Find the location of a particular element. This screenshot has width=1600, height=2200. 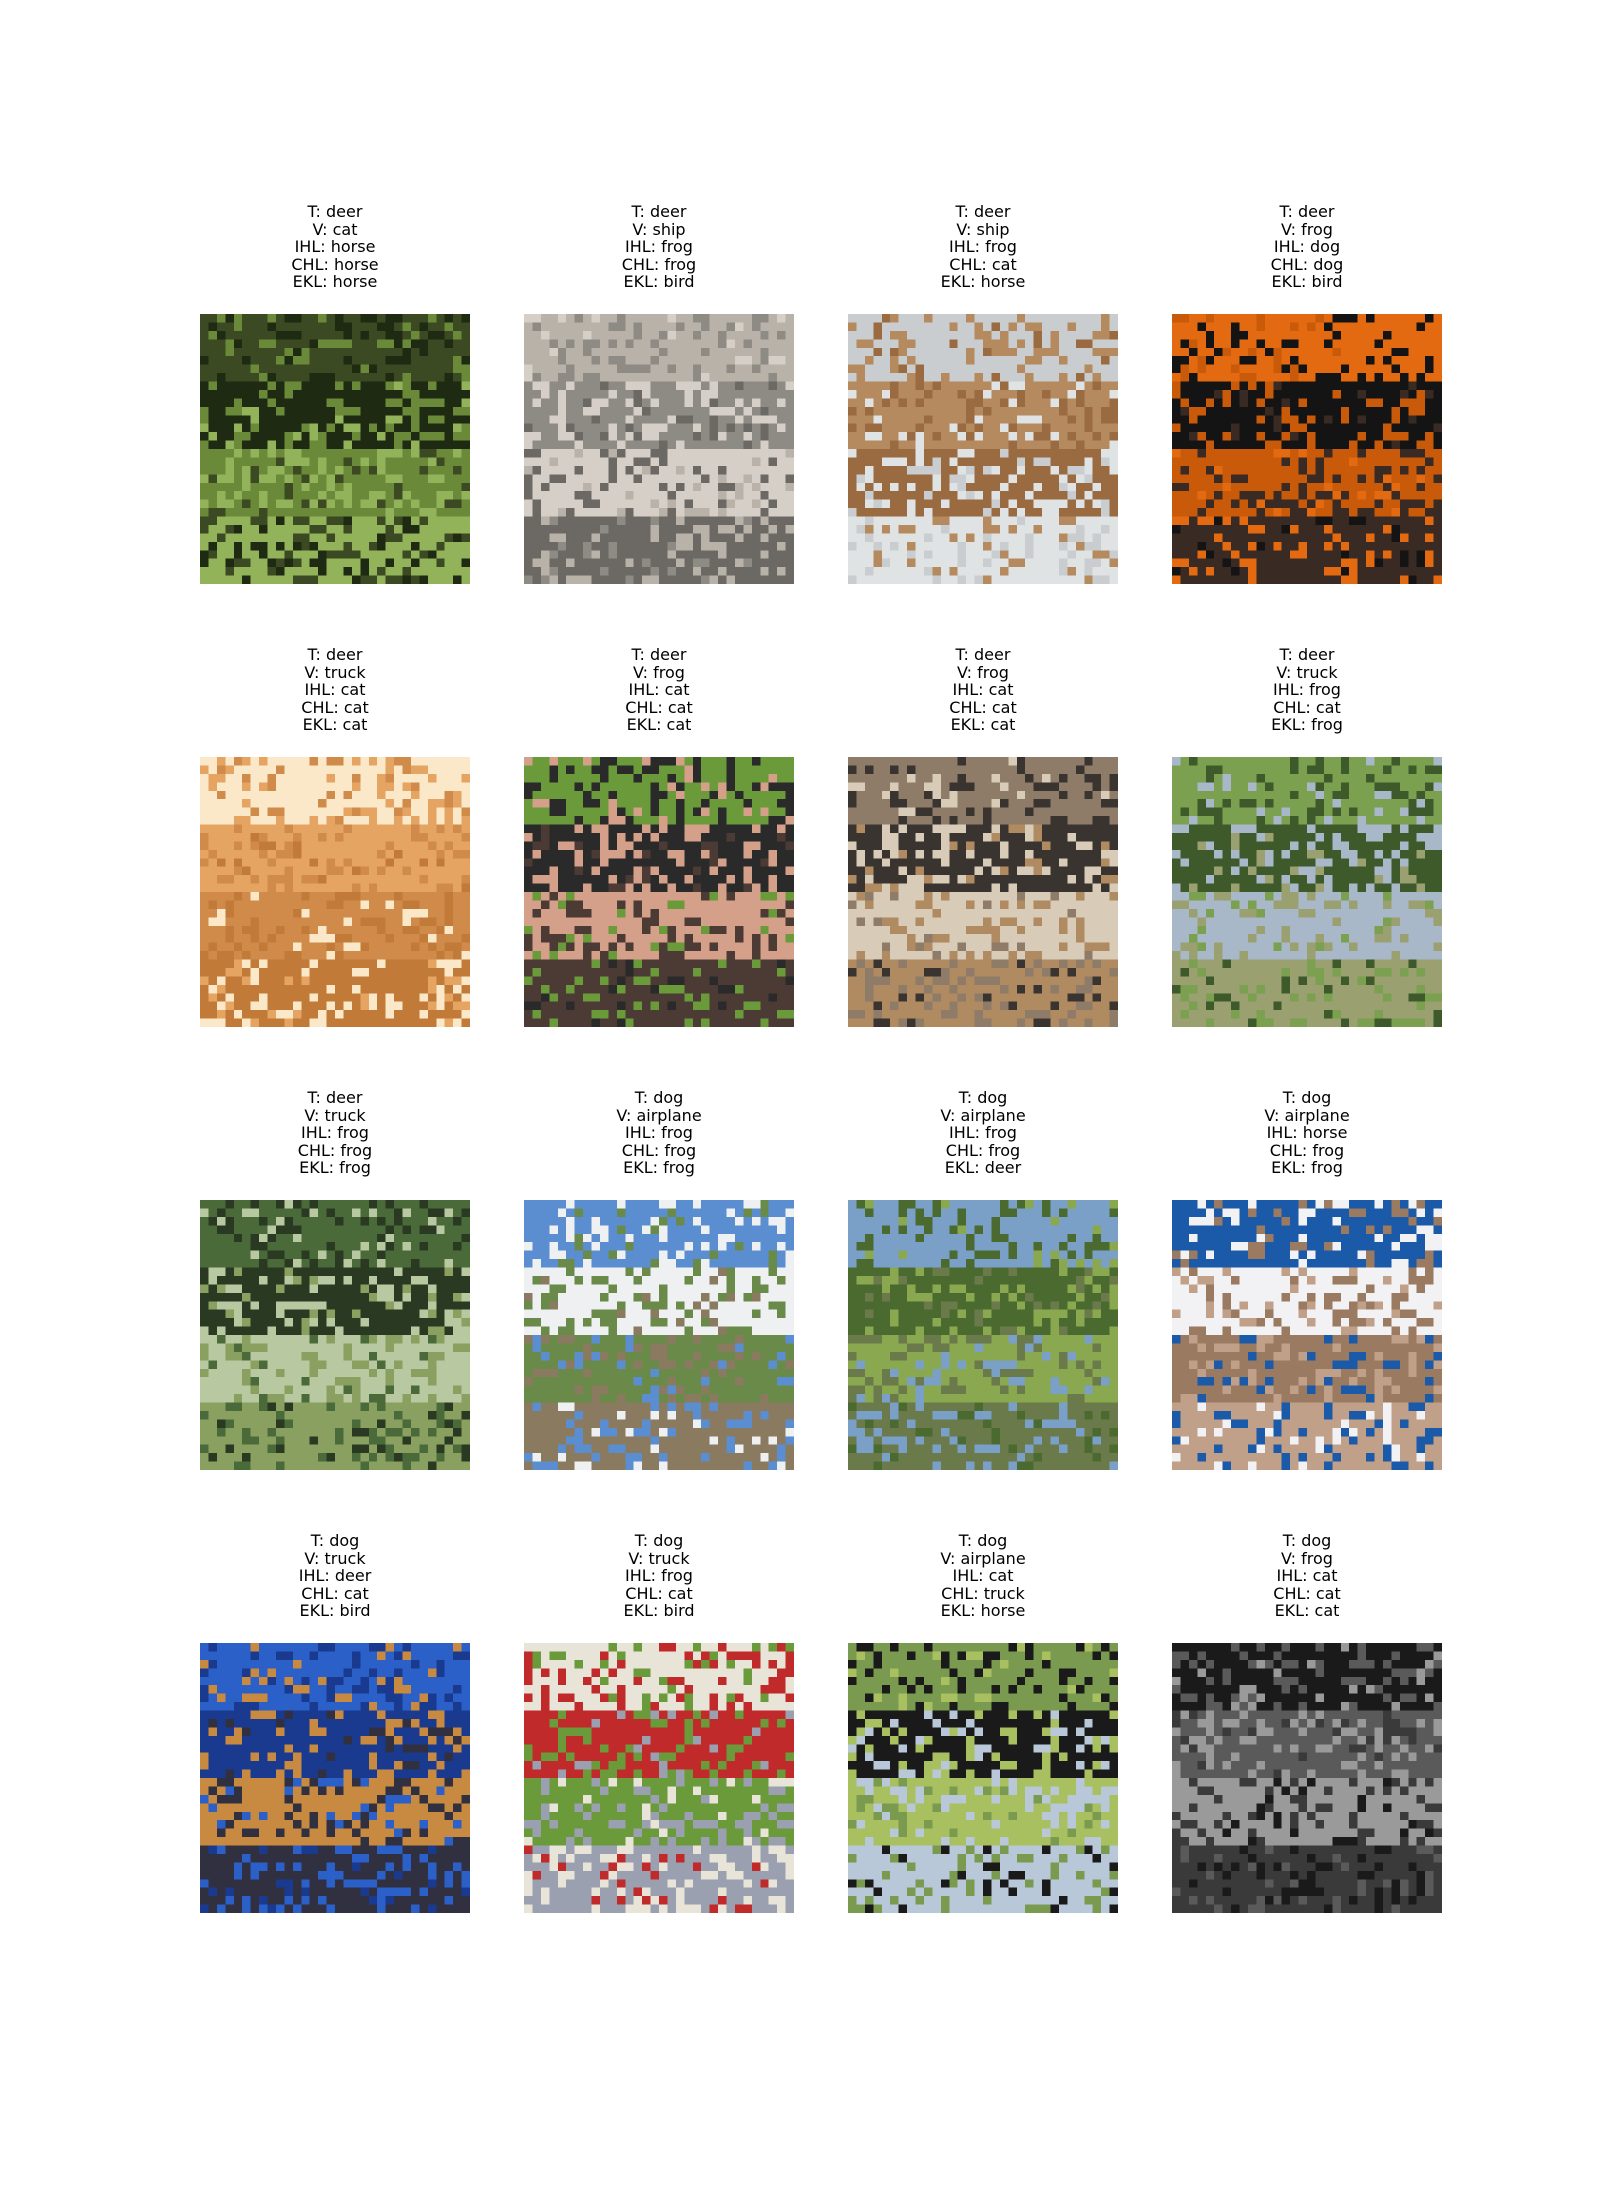

panel-caption: T: dog V: truck IHL: frog CHL: cat EKL: bird is located at coordinates (659, 1576).